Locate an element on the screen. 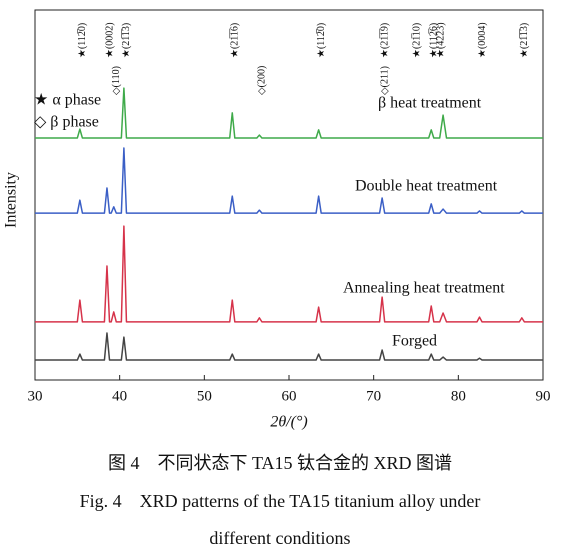 The image size is (561, 558). peak-label: ◇(211) is located at coordinates (384, 80).